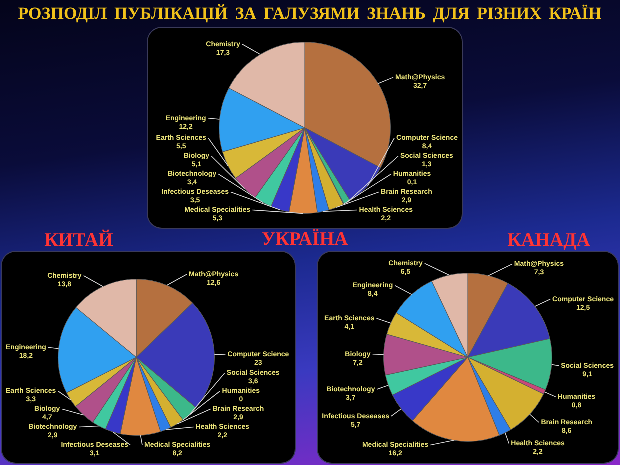  Describe the element at coordinates (310, 14) in the screenshot. I see `chart-title: РОЗПОДІЛ ПУБЛІКАЦІЙ ЗА ГАЛУЗЯМИ ЗНАНЬ ДЛЯ РІЗНИХ КРАЇН` at that location.